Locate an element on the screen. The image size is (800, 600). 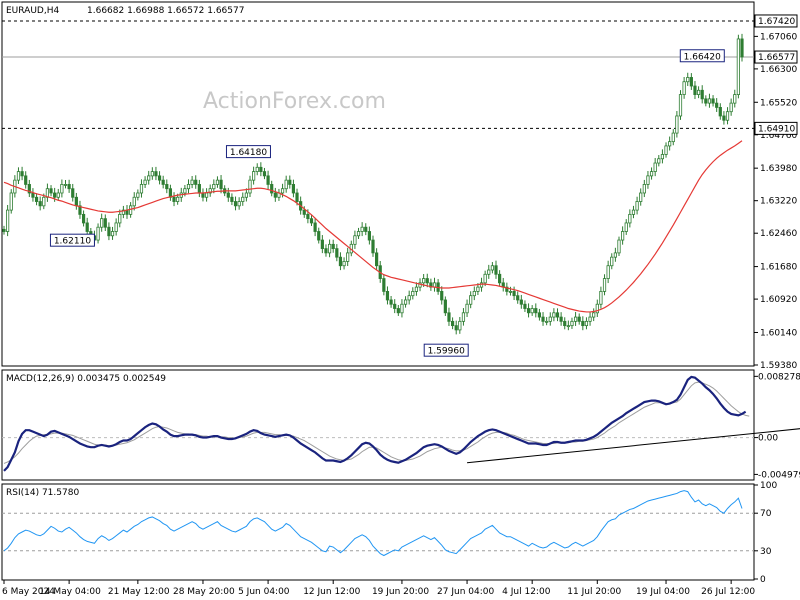
price-level-tag-label: 1.67420 is located at coordinates (776, 22).